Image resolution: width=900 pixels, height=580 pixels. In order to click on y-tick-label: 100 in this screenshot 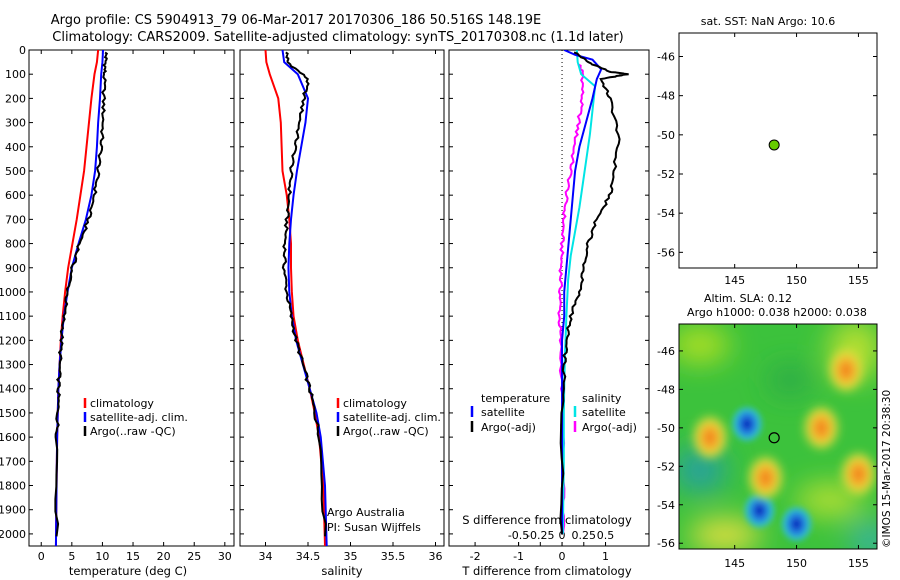, I will do `click(15, 74)`.